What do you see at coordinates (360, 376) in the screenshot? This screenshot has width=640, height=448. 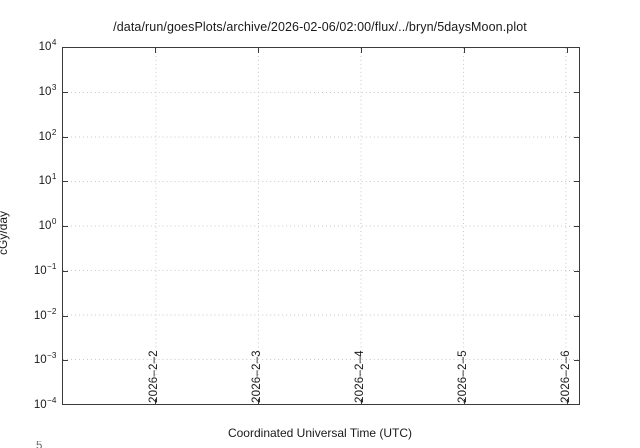 I see `x-axis-tick-label: 2026–2–4` at bounding box center [360, 376].